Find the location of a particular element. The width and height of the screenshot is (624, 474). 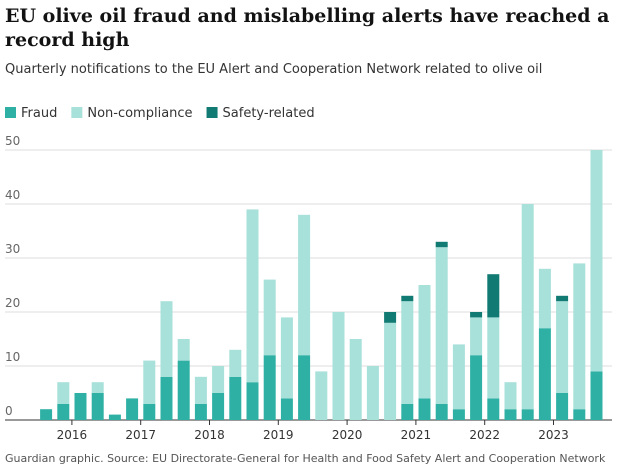

legend-label: Safety-related is located at coordinates (269, 113).